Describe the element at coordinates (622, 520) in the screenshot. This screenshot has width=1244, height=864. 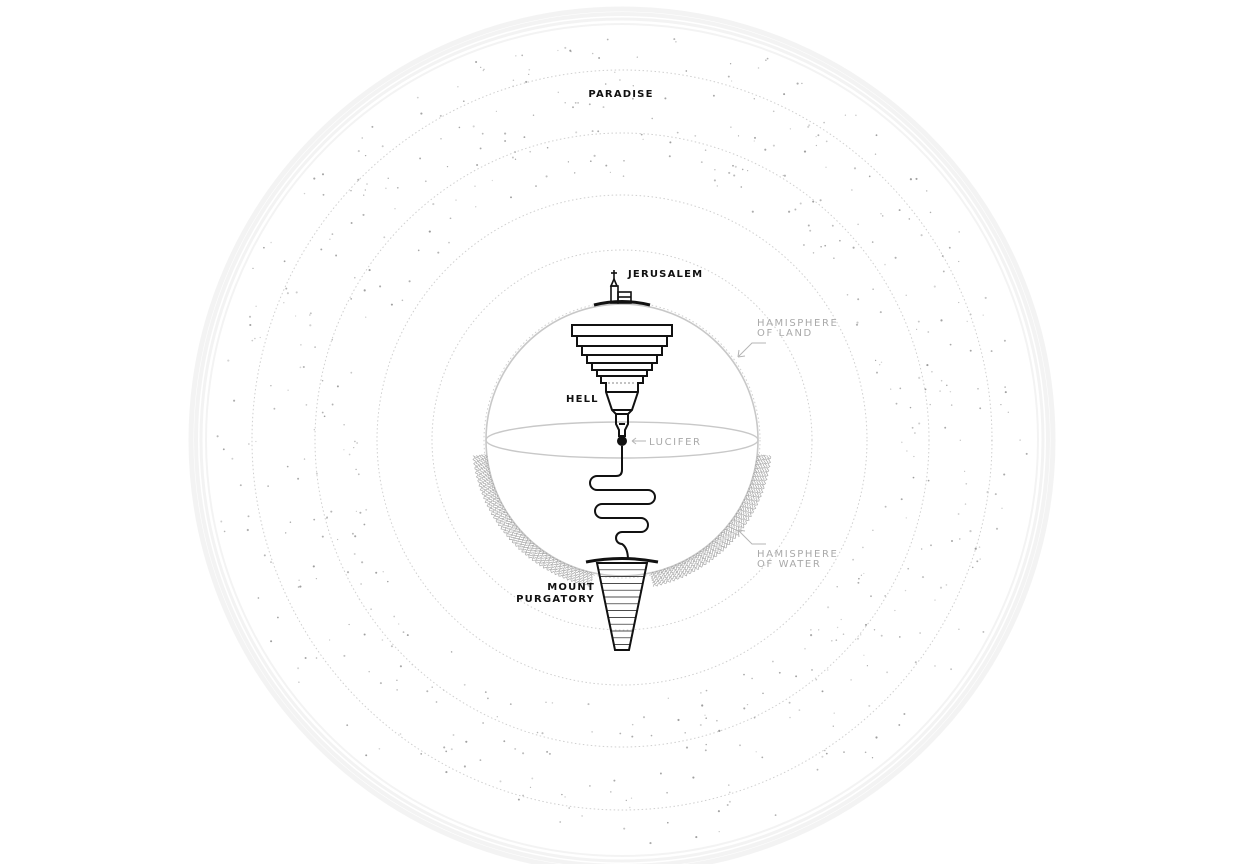
I see `water-waves` at that location.